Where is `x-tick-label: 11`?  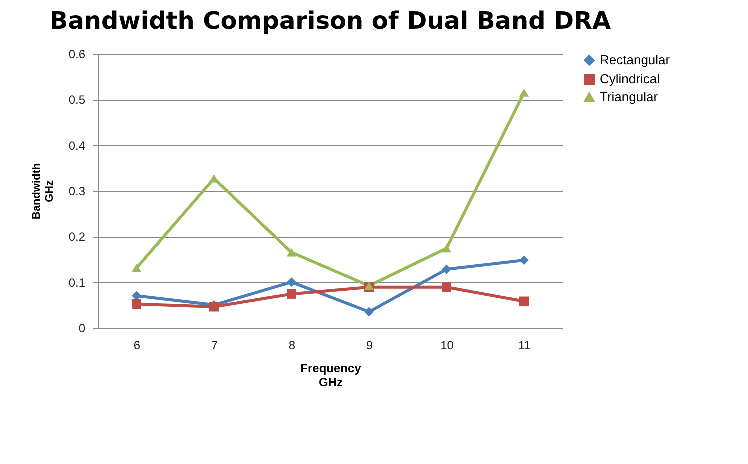
x-tick-label: 11 is located at coordinates (525, 345).